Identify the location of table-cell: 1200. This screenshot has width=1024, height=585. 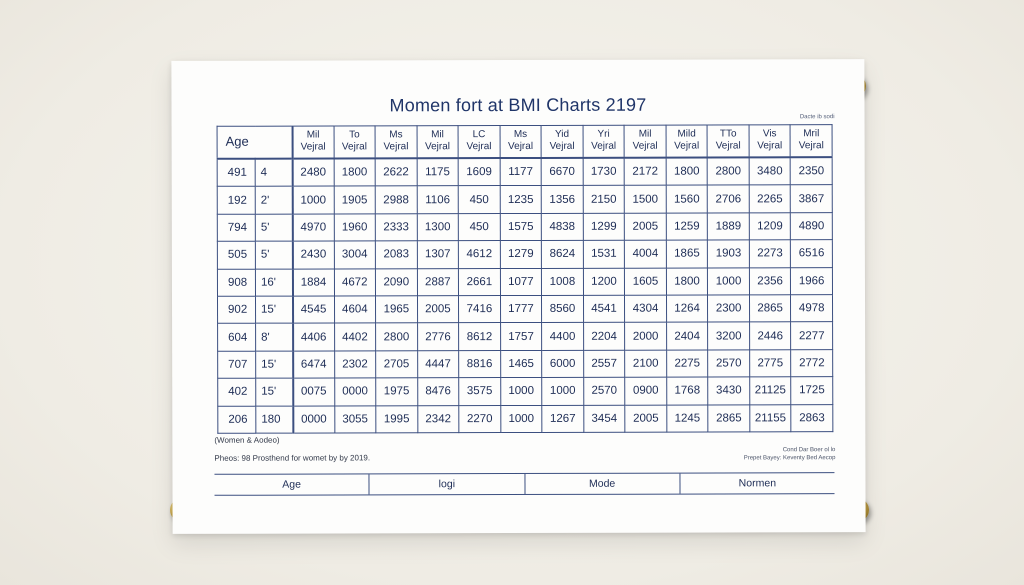
(604, 281).